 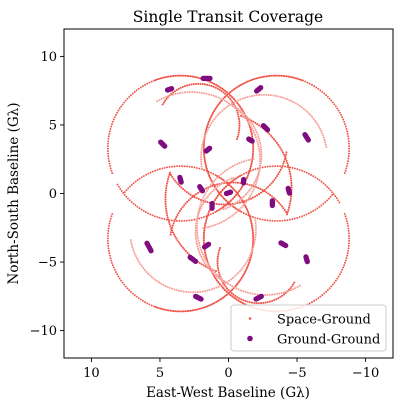 What do you see at coordinates (228, 373) in the screenshot?
I see `x-tick-label: 0` at bounding box center [228, 373].